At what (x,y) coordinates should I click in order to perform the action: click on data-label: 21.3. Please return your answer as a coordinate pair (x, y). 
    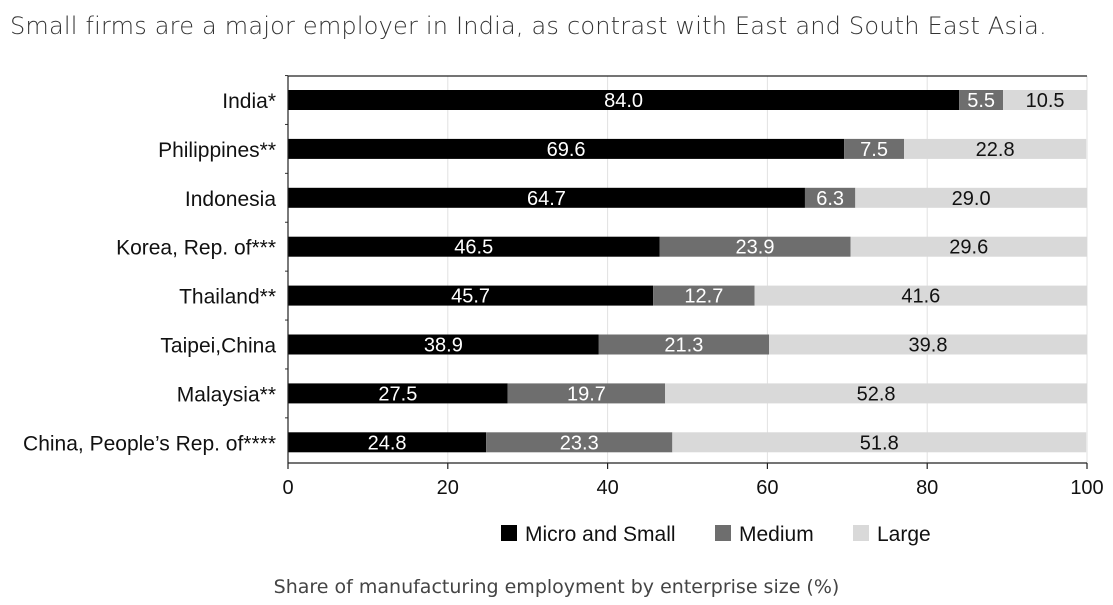
    Looking at the image, I should click on (683, 346).